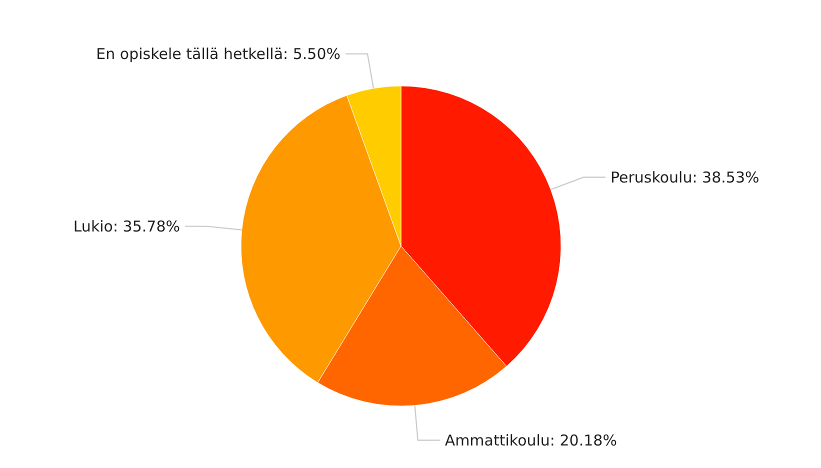  Describe the element at coordinates (530, 441) in the screenshot. I see `slice-label: Ammattikoulu: 20.18%` at that location.